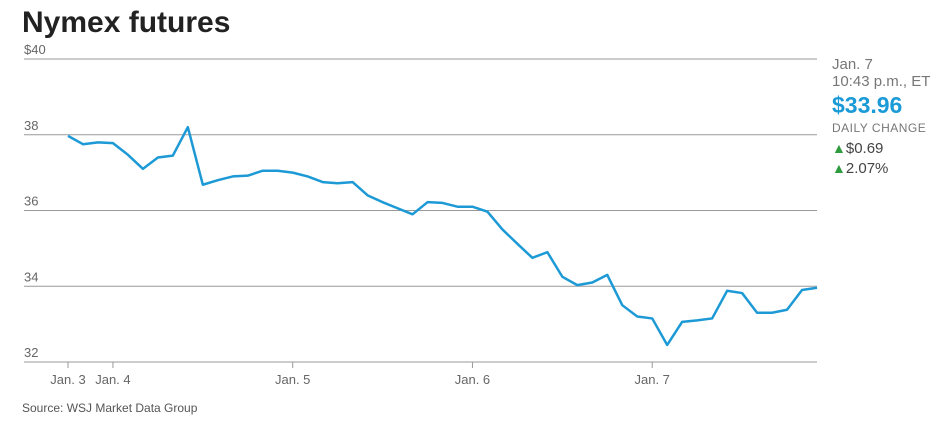  What do you see at coordinates (879, 128) in the screenshot?
I see `change-label: DAILY CHANGE` at bounding box center [879, 128].